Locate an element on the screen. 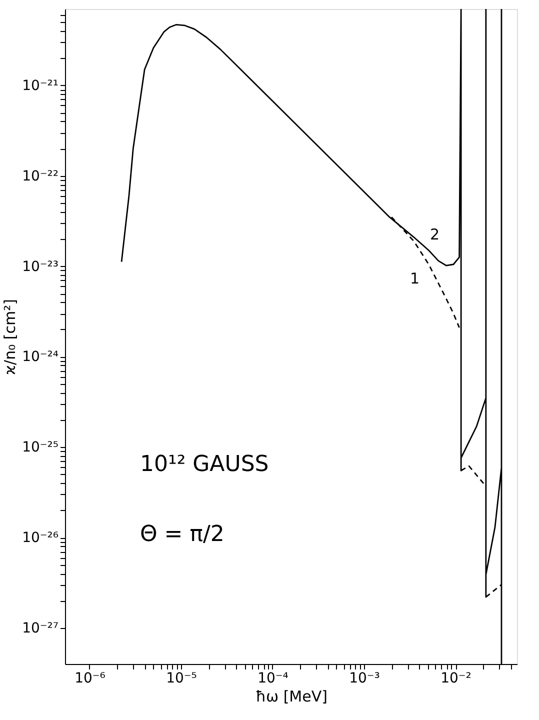 The width and height of the screenshot is (539, 720). x-tick-label: 10⁻² is located at coordinates (456, 678).